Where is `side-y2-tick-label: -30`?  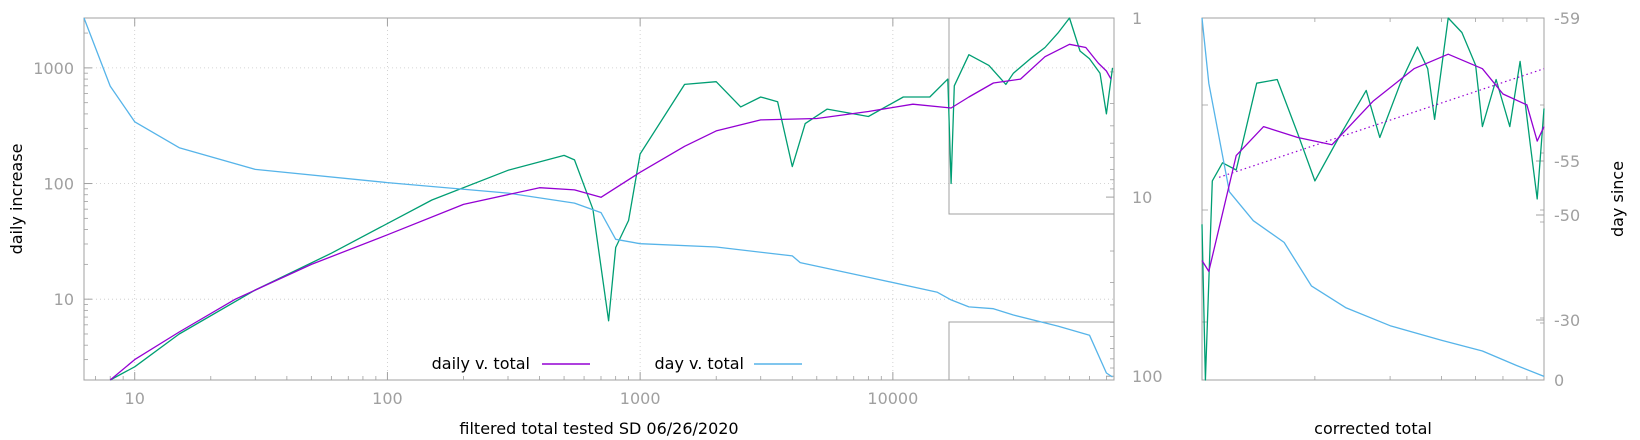
side-y2-tick-label: -30 is located at coordinates (1567, 320).